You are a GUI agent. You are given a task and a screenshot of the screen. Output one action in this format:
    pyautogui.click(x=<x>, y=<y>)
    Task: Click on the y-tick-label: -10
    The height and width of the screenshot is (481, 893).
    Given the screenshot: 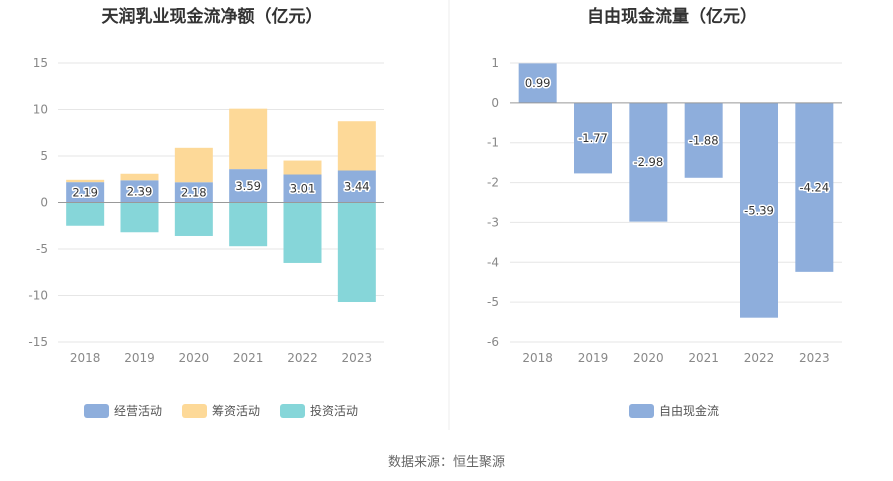 What is the action you would take?
    pyautogui.click(x=38, y=296)
    